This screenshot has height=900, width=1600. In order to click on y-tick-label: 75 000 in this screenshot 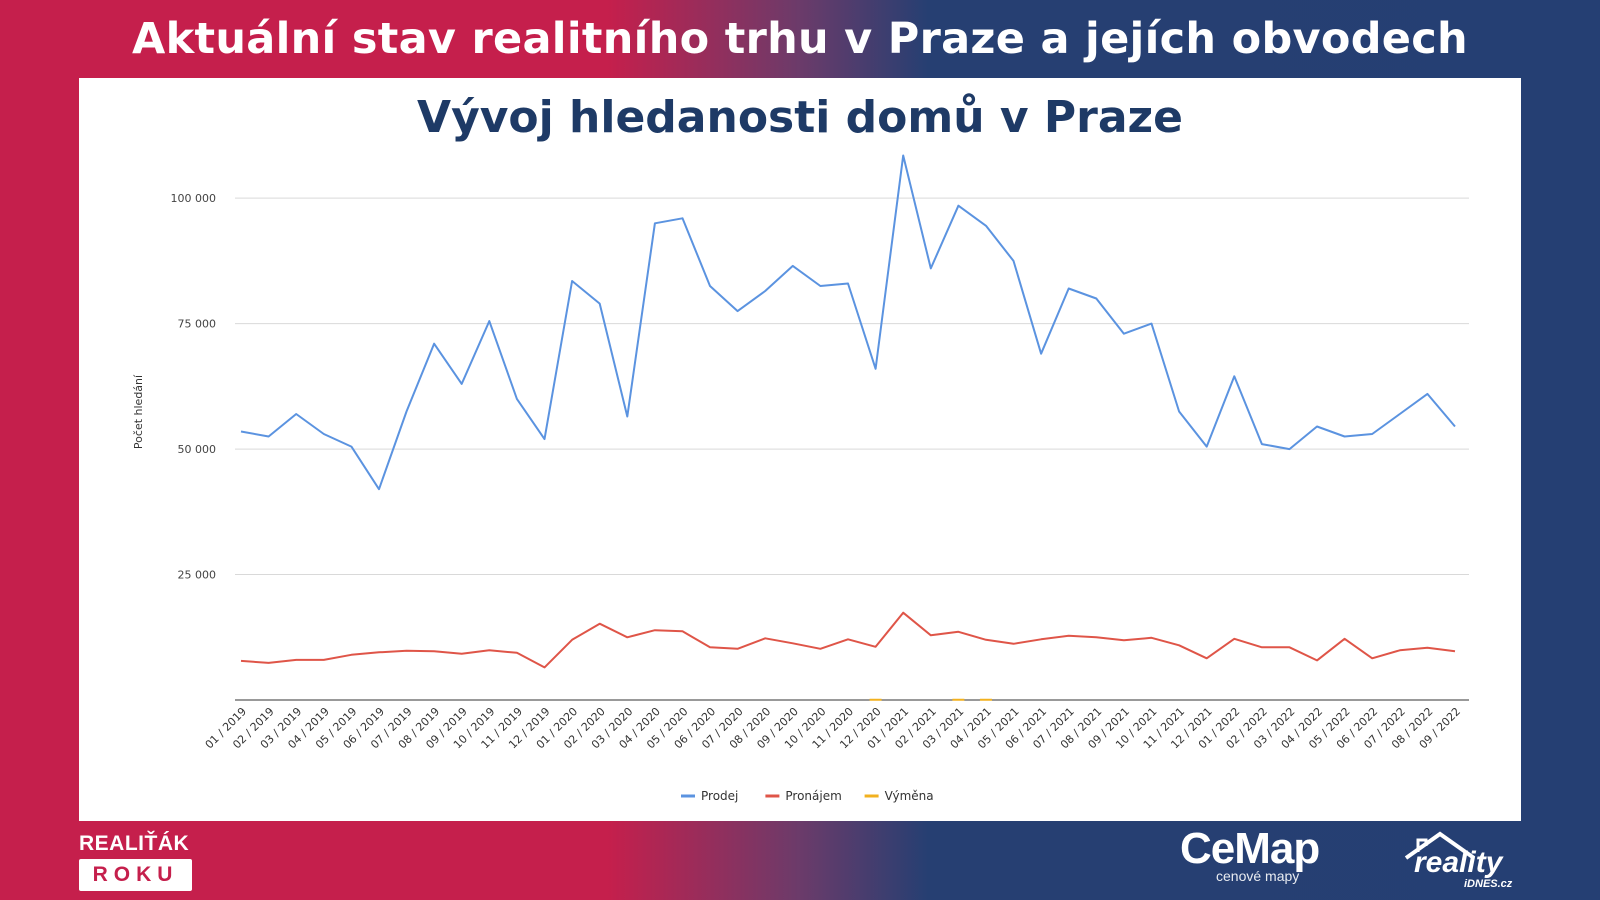, I will do `click(197, 324)`.